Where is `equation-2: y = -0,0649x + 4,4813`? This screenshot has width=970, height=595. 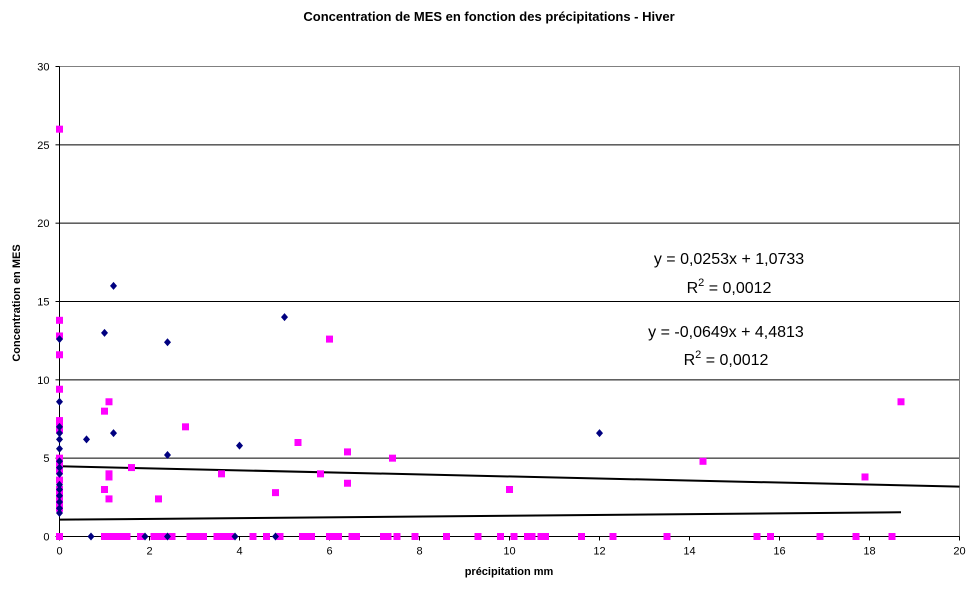 equation-2: y = -0,0649x + 4,4813 is located at coordinates (726, 332).